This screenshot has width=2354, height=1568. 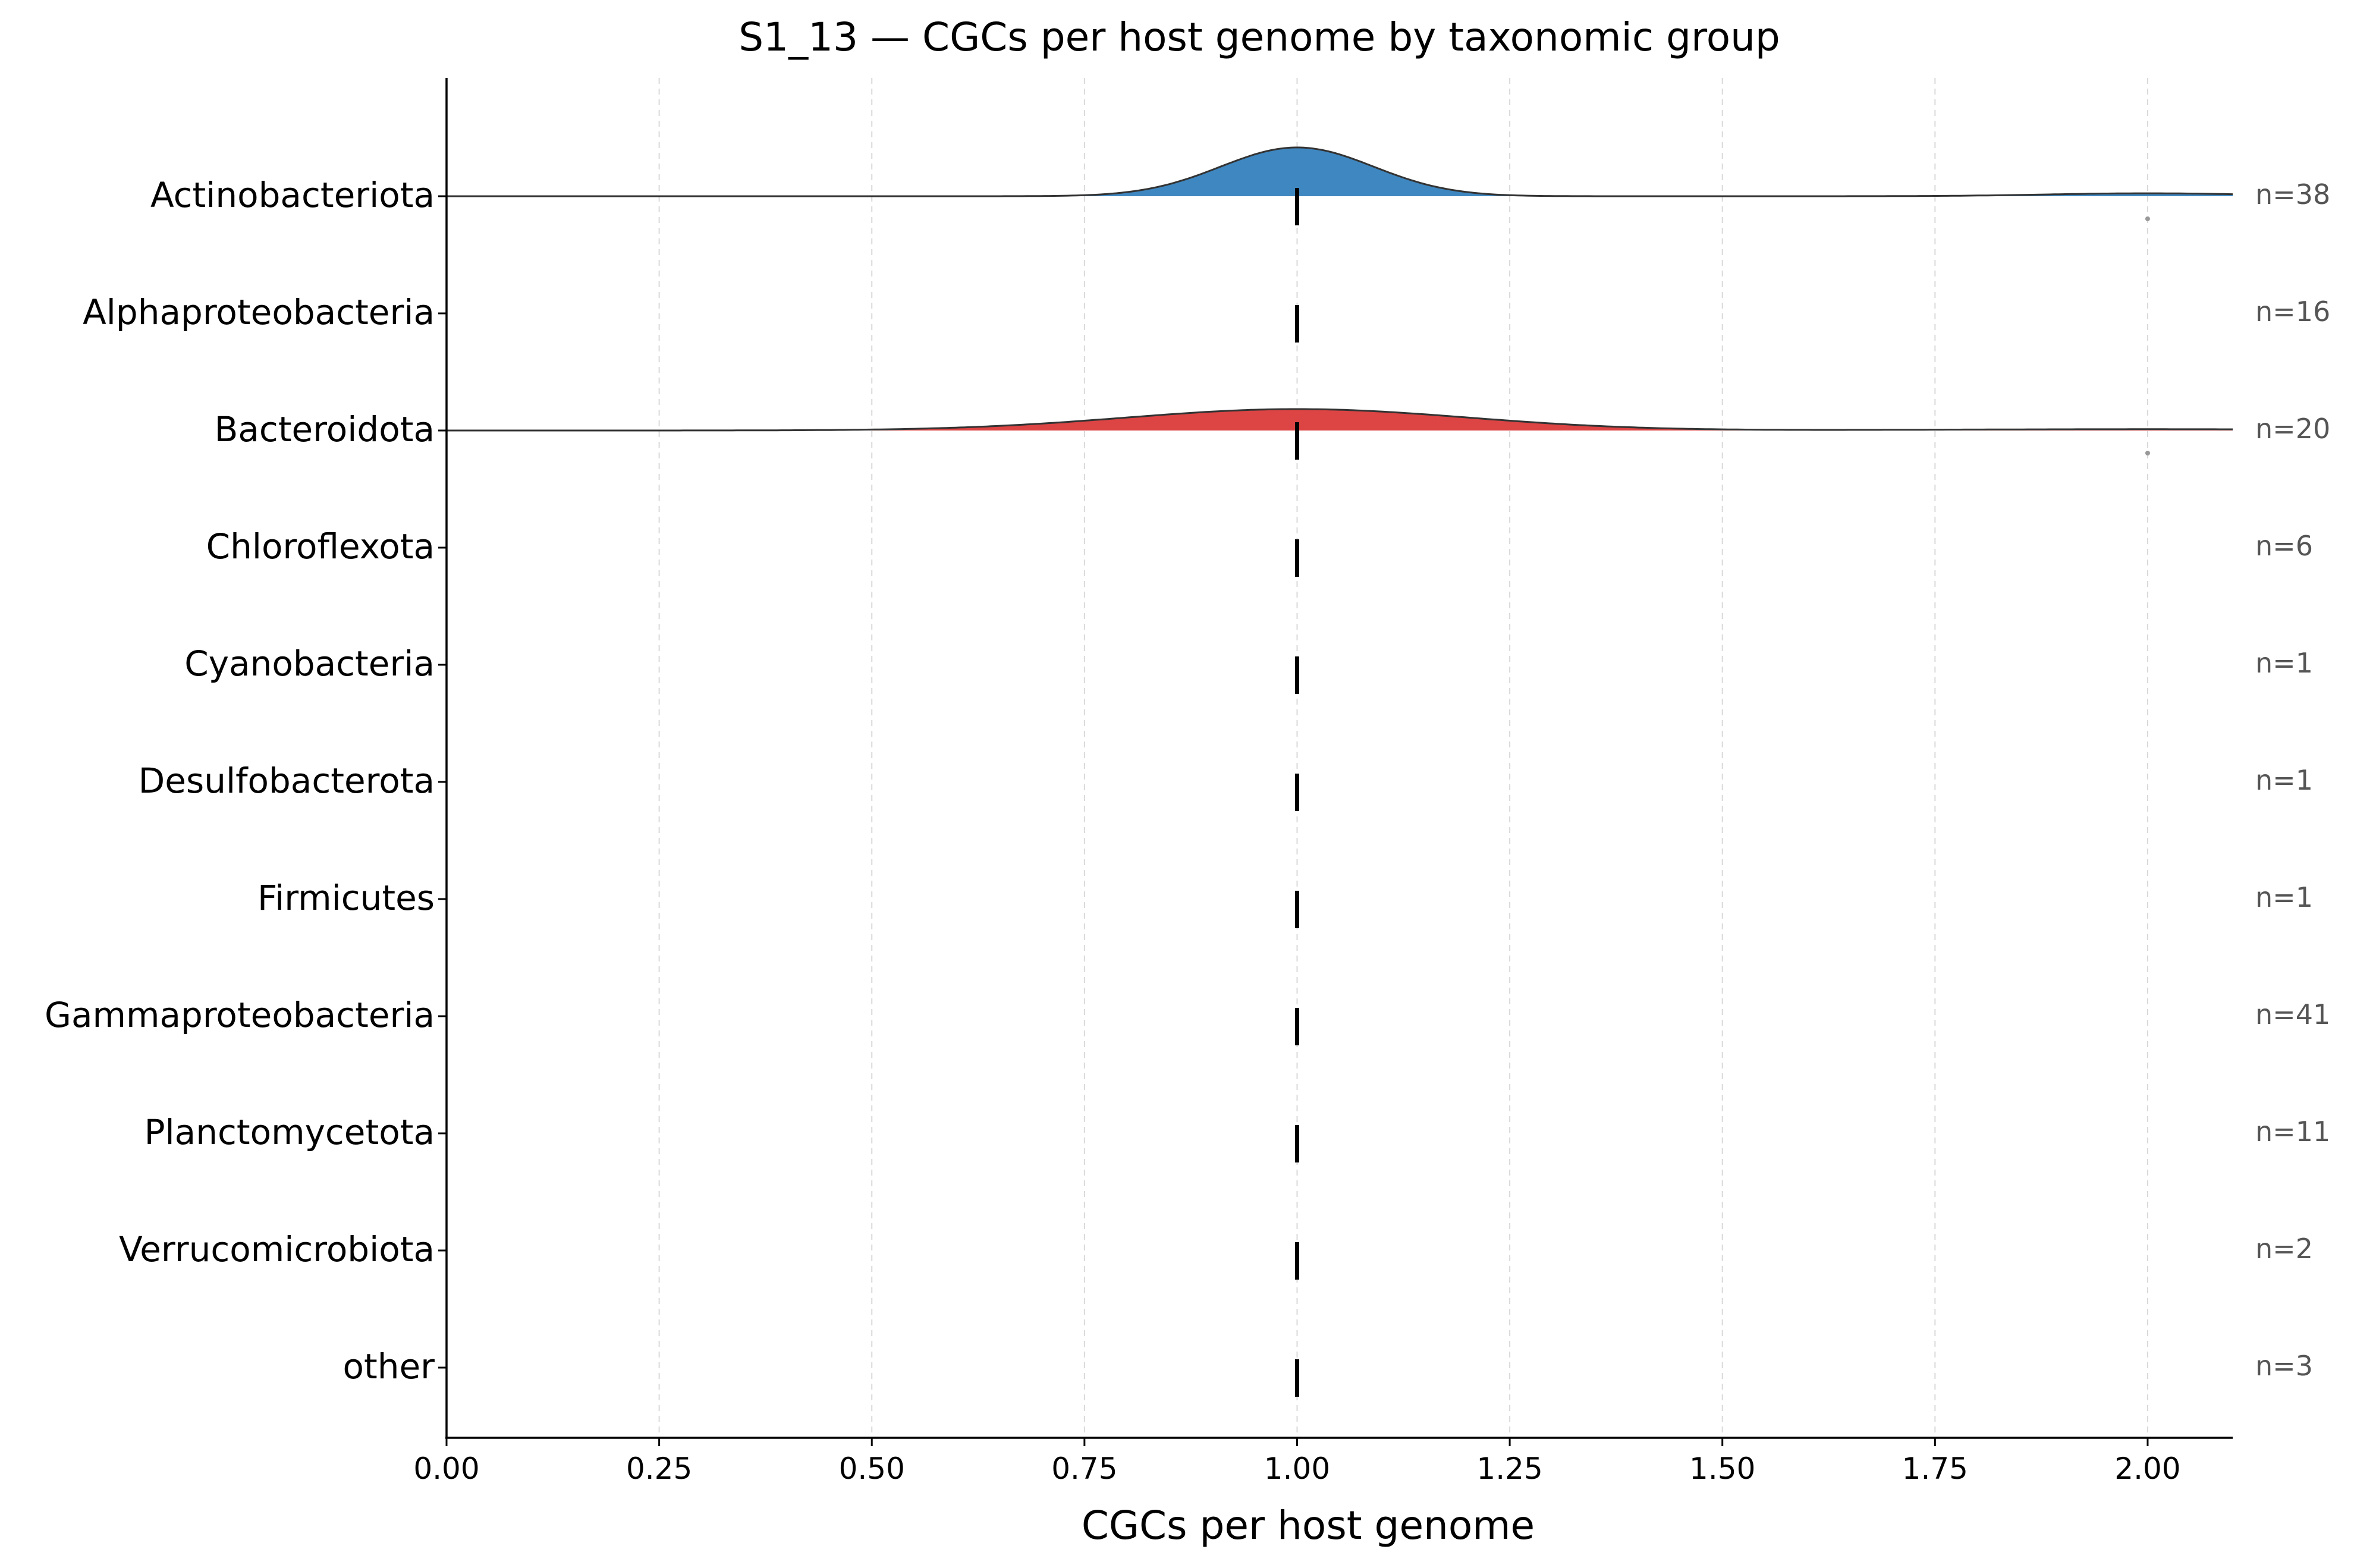 What do you see at coordinates (259, 312) in the screenshot?
I see `group-label: Alphaproteobacteria` at bounding box center [259, 312].